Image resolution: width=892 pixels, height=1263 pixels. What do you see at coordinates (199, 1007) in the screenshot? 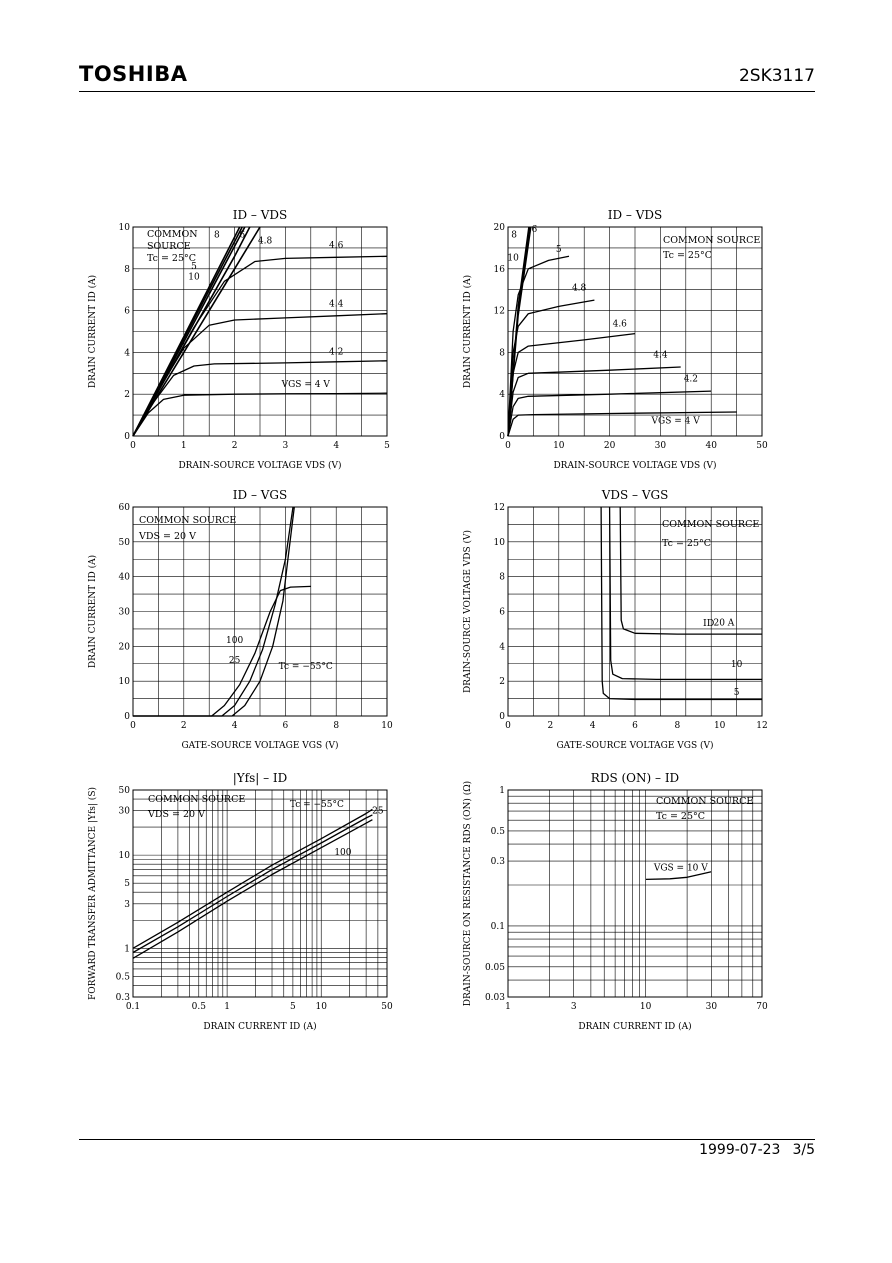
I see `x-tick-label: 0.5` at bounding box center [199, 1007].